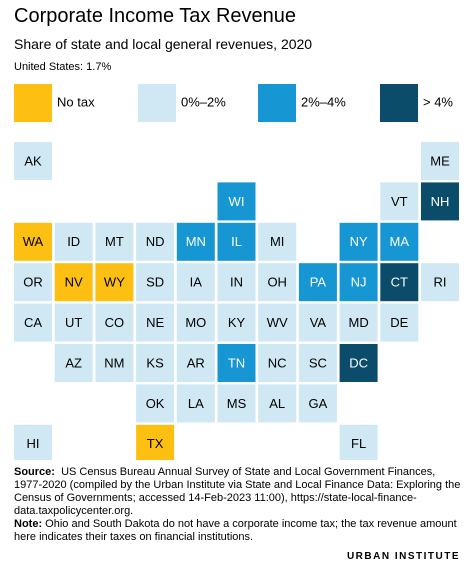 This screenshot has height=569, width=474. I want to click on state-label: WY, so click(114, 282).